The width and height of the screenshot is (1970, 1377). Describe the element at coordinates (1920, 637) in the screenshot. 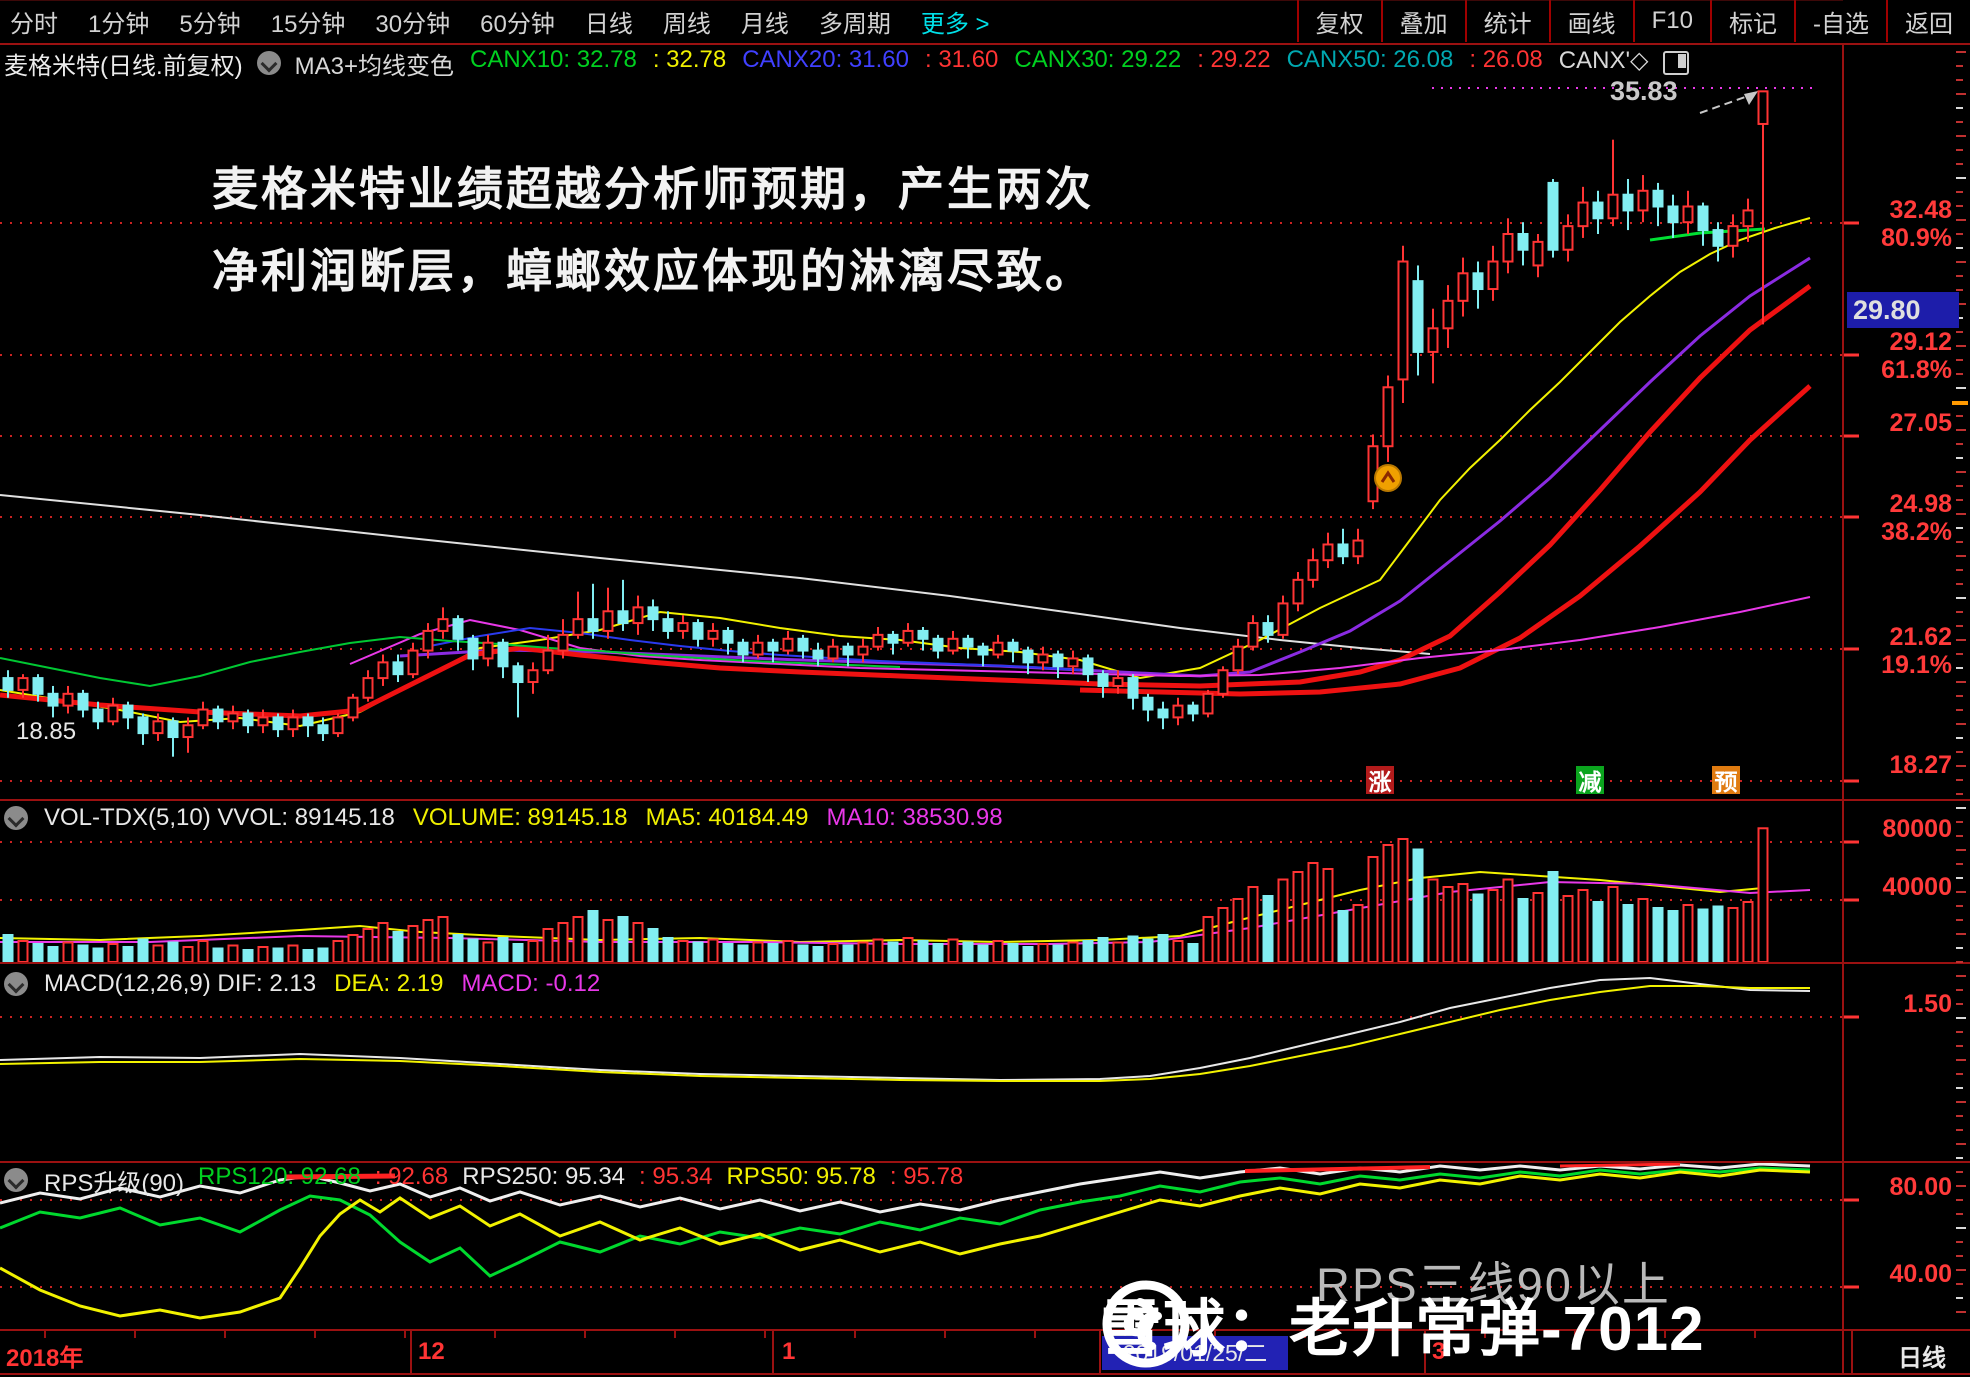

I see `axis-price-label: 21.62` at that location.